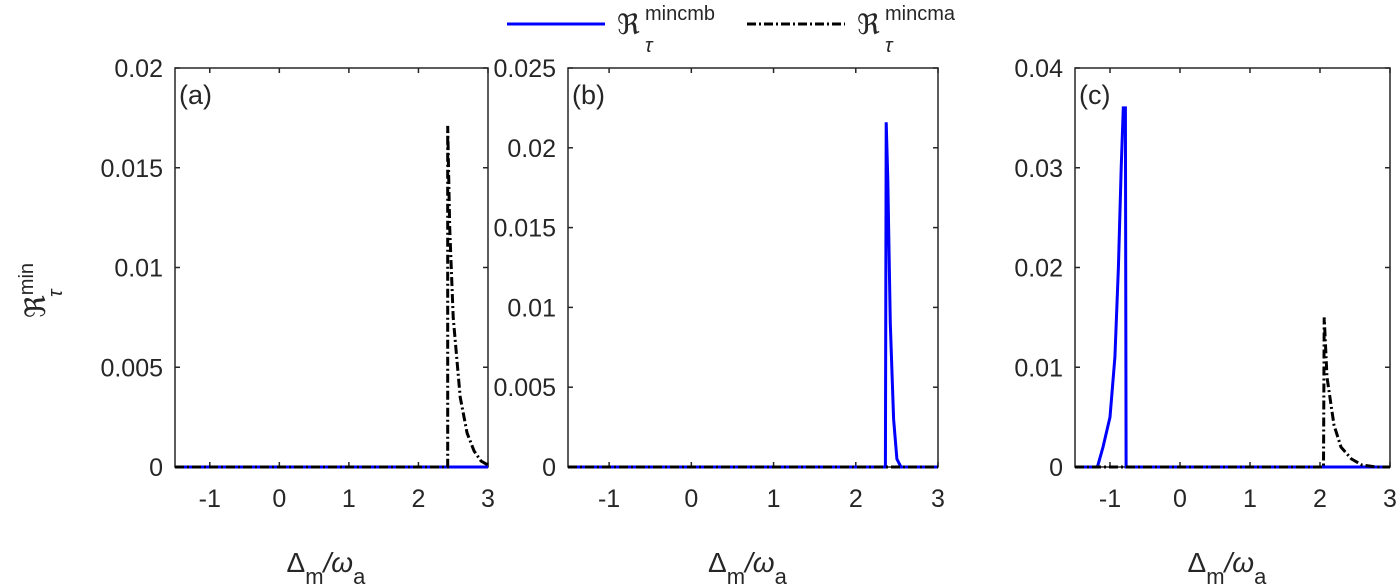 Image resolution: width=1400 pixels, height=587 pixels. What do you see at coordinates (680, 14) in the screenshot?
I see `legend-label-sup: mincmb` at bounding box center [680, 14].